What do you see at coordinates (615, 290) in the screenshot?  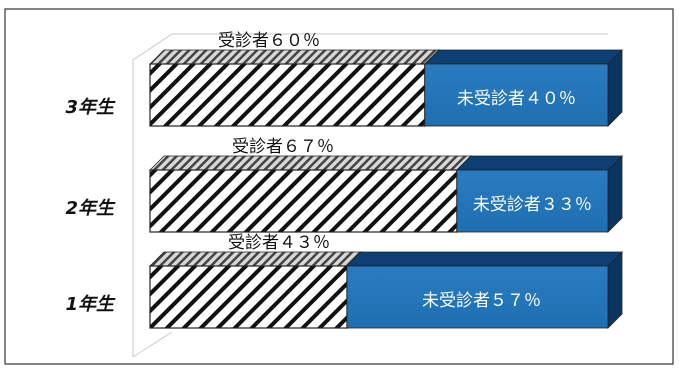 I see `bar-not-examined-3-side` at bounding box center [615, 290].